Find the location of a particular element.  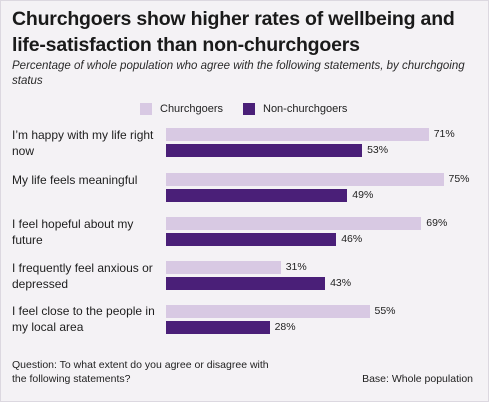

footer-base: Base: Whole population is located at coordinates (417, 379).